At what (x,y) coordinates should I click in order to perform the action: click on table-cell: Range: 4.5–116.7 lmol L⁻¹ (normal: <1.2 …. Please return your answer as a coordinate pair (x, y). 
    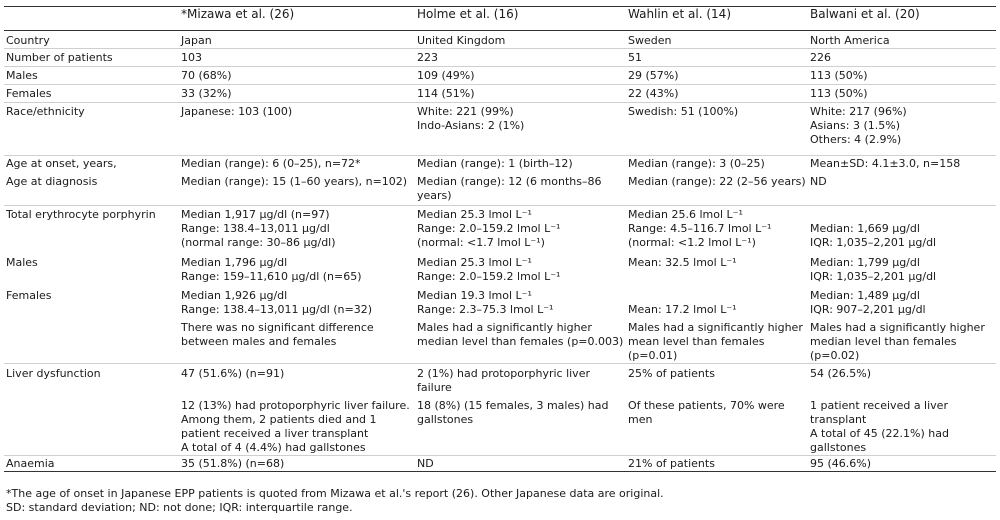
    Looking at the image, I should click on (700, 235).